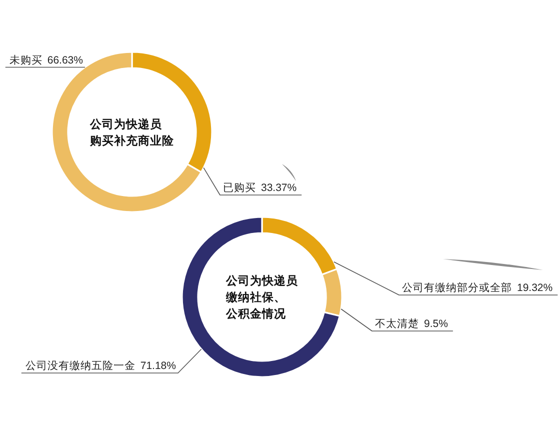  Describe the element at coordinates (132, 133) in the screenshot. I see `title: 公司为快递员购买补充商业险` at that location.